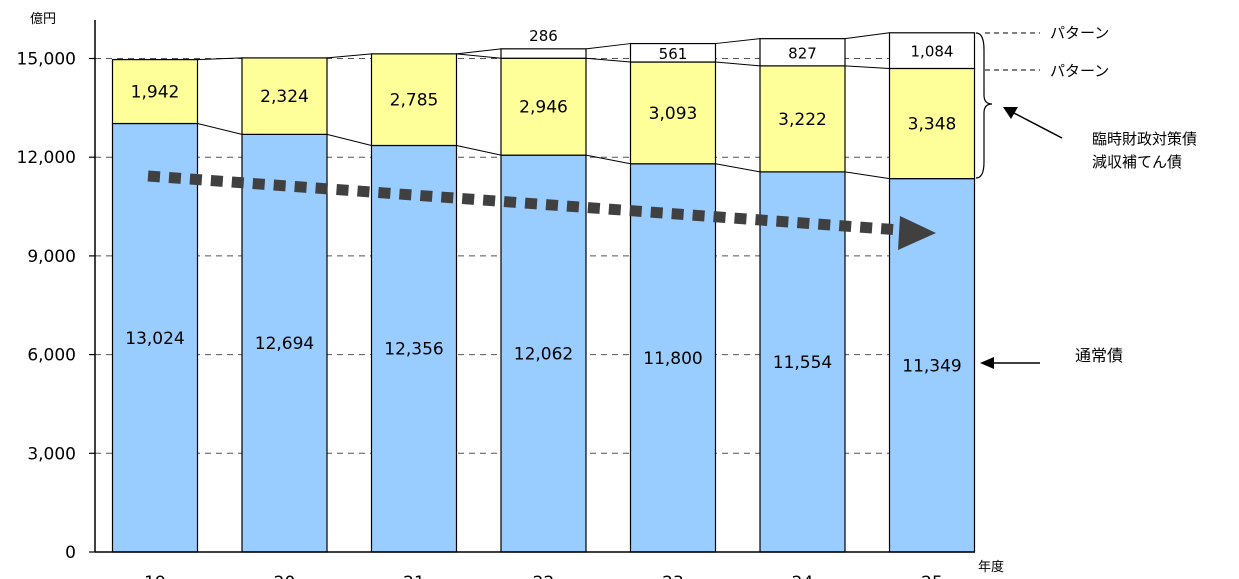  Describe the element at coordinates (285, 576) in the screenshot. I see `x-tick-label: 20` at that location.